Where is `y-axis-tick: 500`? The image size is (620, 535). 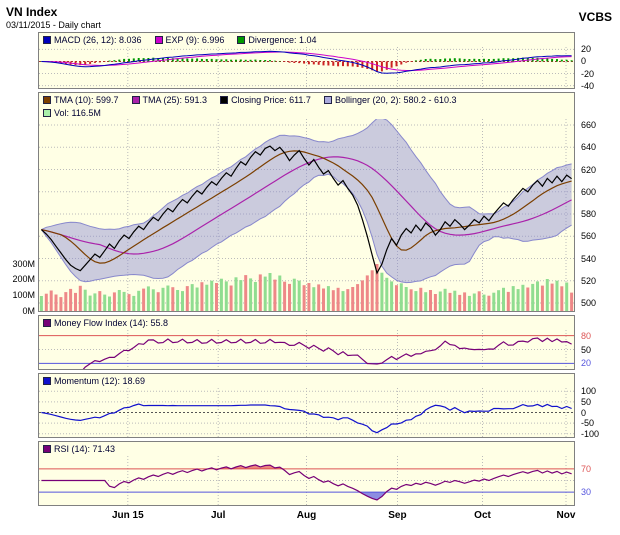 y-axis-tick: 500 is located at coordinates (589, 303).